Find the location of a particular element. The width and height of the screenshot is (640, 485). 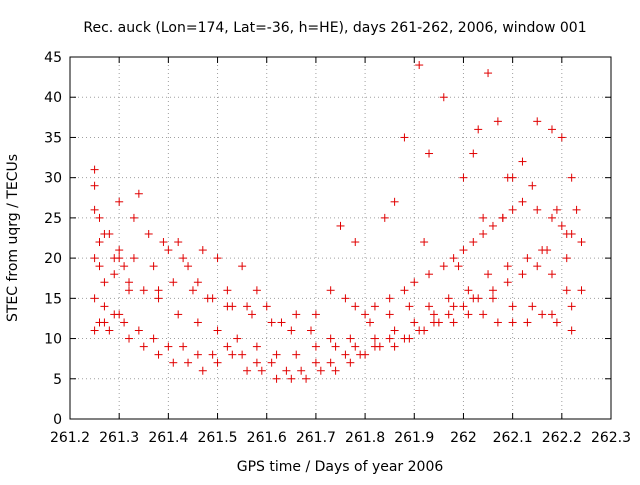

y-tick-labels: 0 5 10 15 20 25 30 35 40 45 is located at coordinates (53, 239).